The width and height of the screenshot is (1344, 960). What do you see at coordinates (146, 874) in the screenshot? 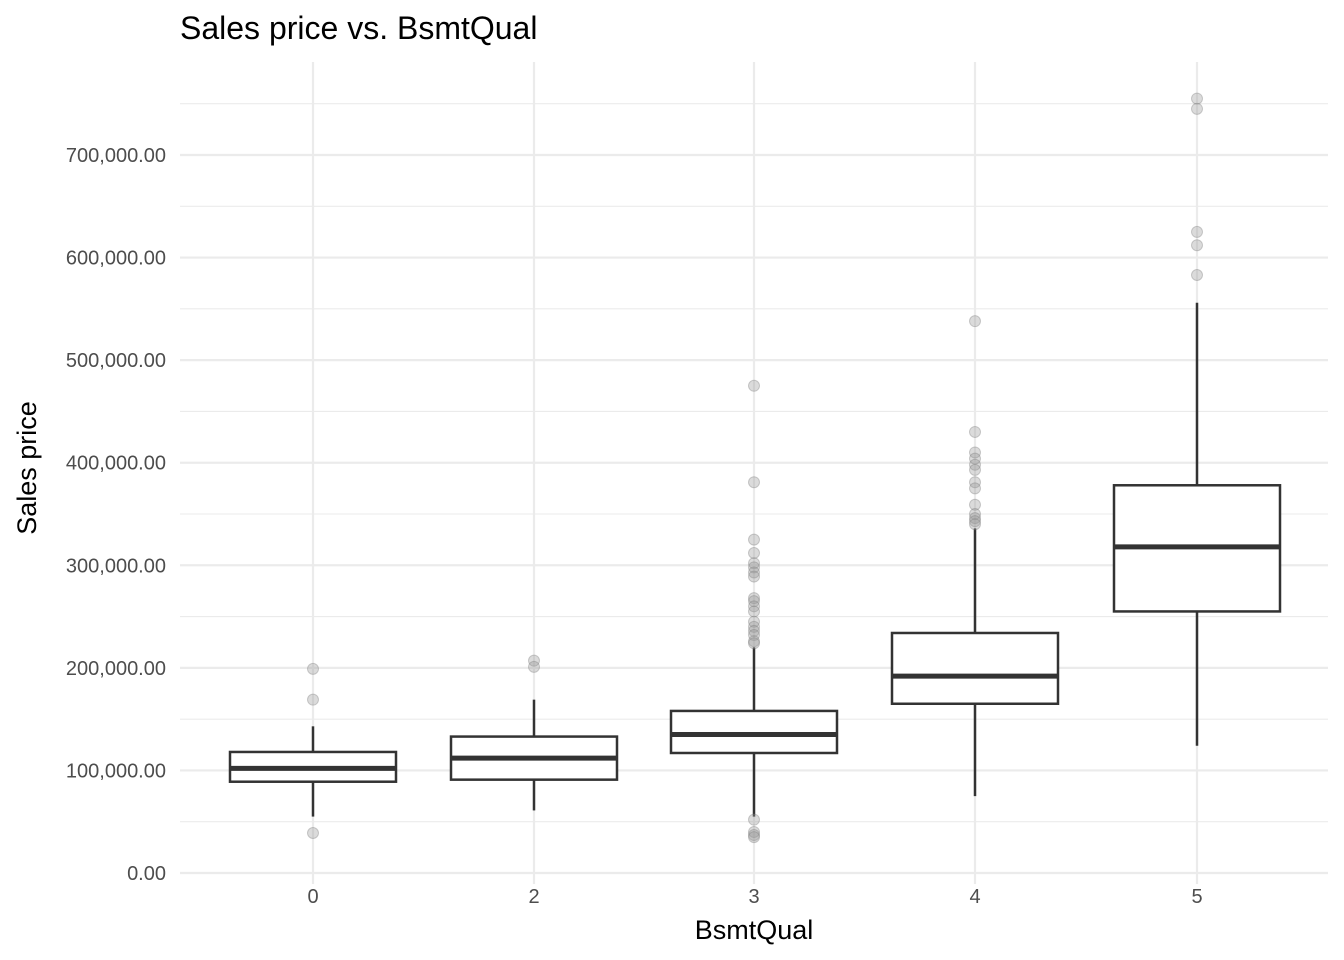
I see `y-tick-label: 0.00` at bounding box center [146, 874].